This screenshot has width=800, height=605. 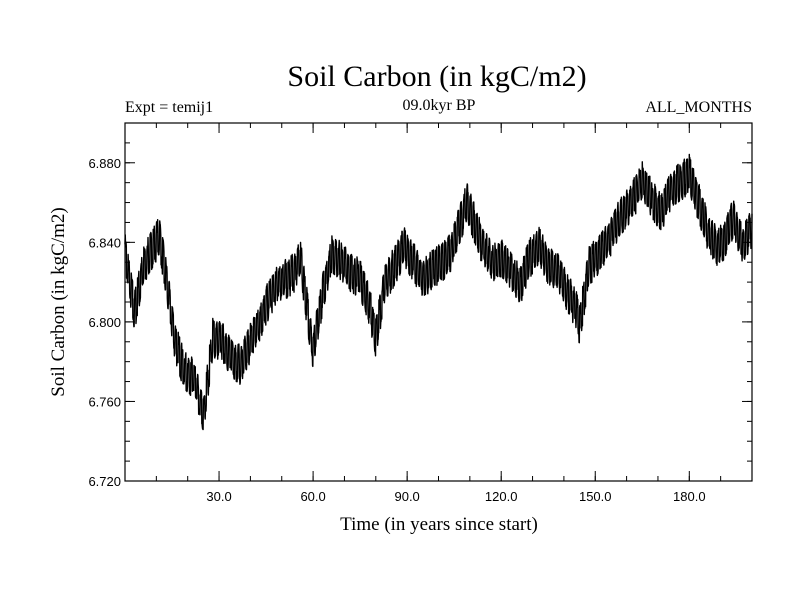 What do you see at coordinates (104, 242) in the screenshot?
I see `y-tick-label: 6.840` at bounding box center [104, 242].